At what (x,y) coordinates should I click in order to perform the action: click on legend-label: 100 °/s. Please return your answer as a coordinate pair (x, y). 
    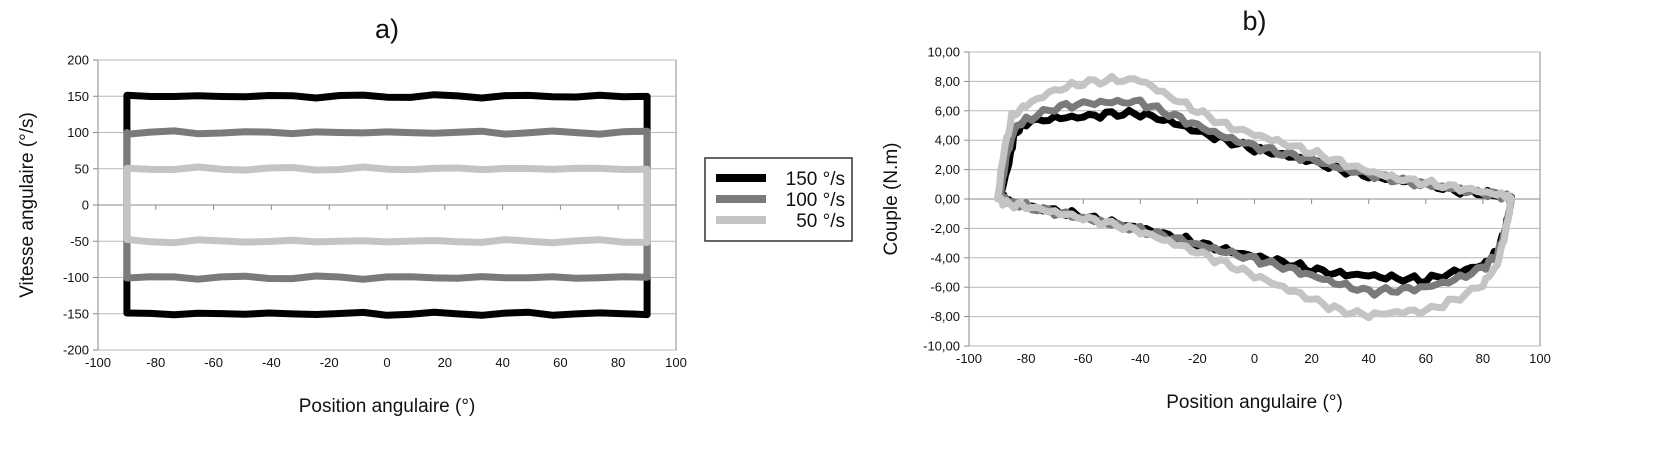
    Looking at the image, I should click on (815, 200).